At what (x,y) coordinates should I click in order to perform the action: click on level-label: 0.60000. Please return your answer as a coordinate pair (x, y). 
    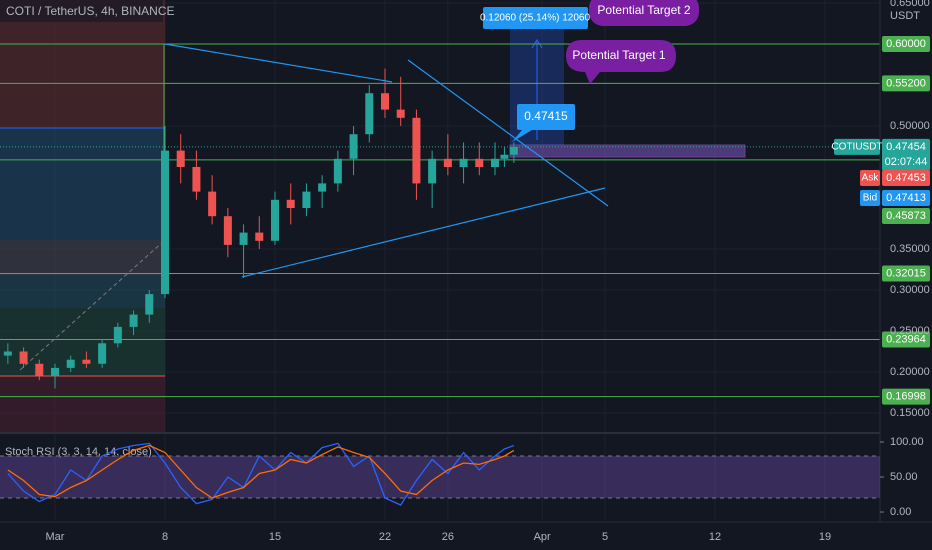
    Looking at the image, I should click on (906, 44).